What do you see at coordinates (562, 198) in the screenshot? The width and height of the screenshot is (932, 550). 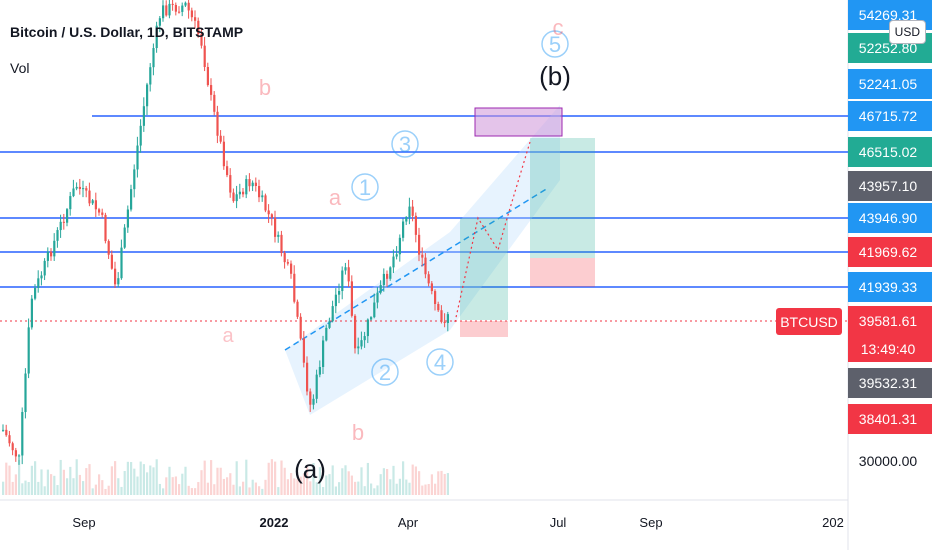 I see `target-profit-box` at bounding box center [562, 198].